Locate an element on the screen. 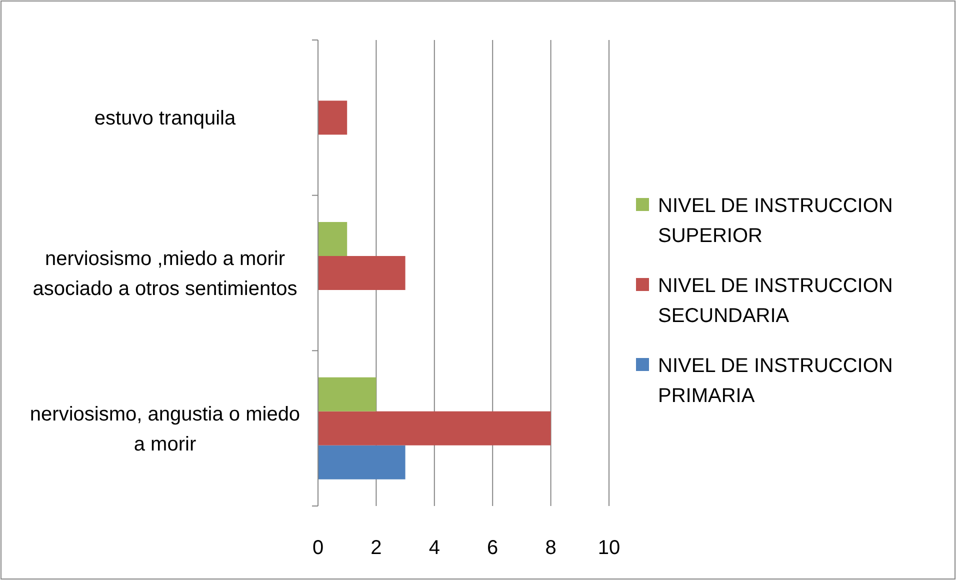 The height and width of the screenshot is (580, 956). legend-label: NIVEL DE INSTRUCCION PRIMARIA is located at coordinates (775, 381).